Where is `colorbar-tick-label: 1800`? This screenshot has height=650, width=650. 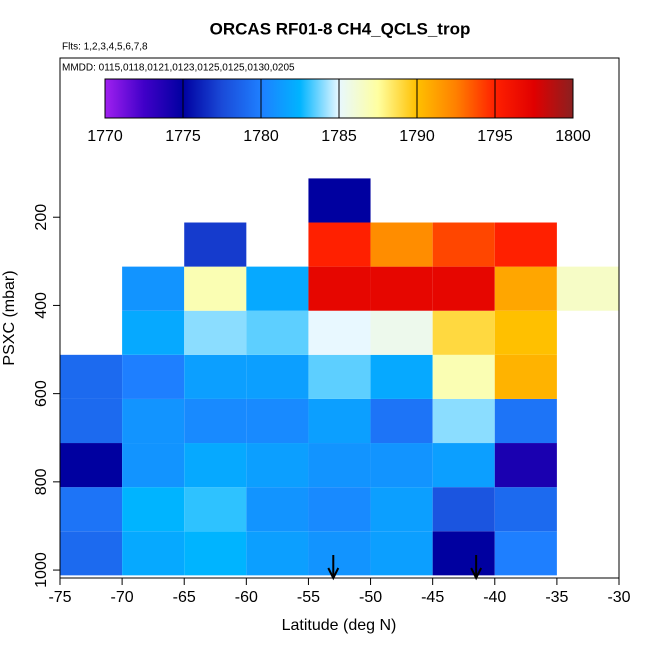 colorbar-tick-label: 1800 is located at coordinates (573, 136).